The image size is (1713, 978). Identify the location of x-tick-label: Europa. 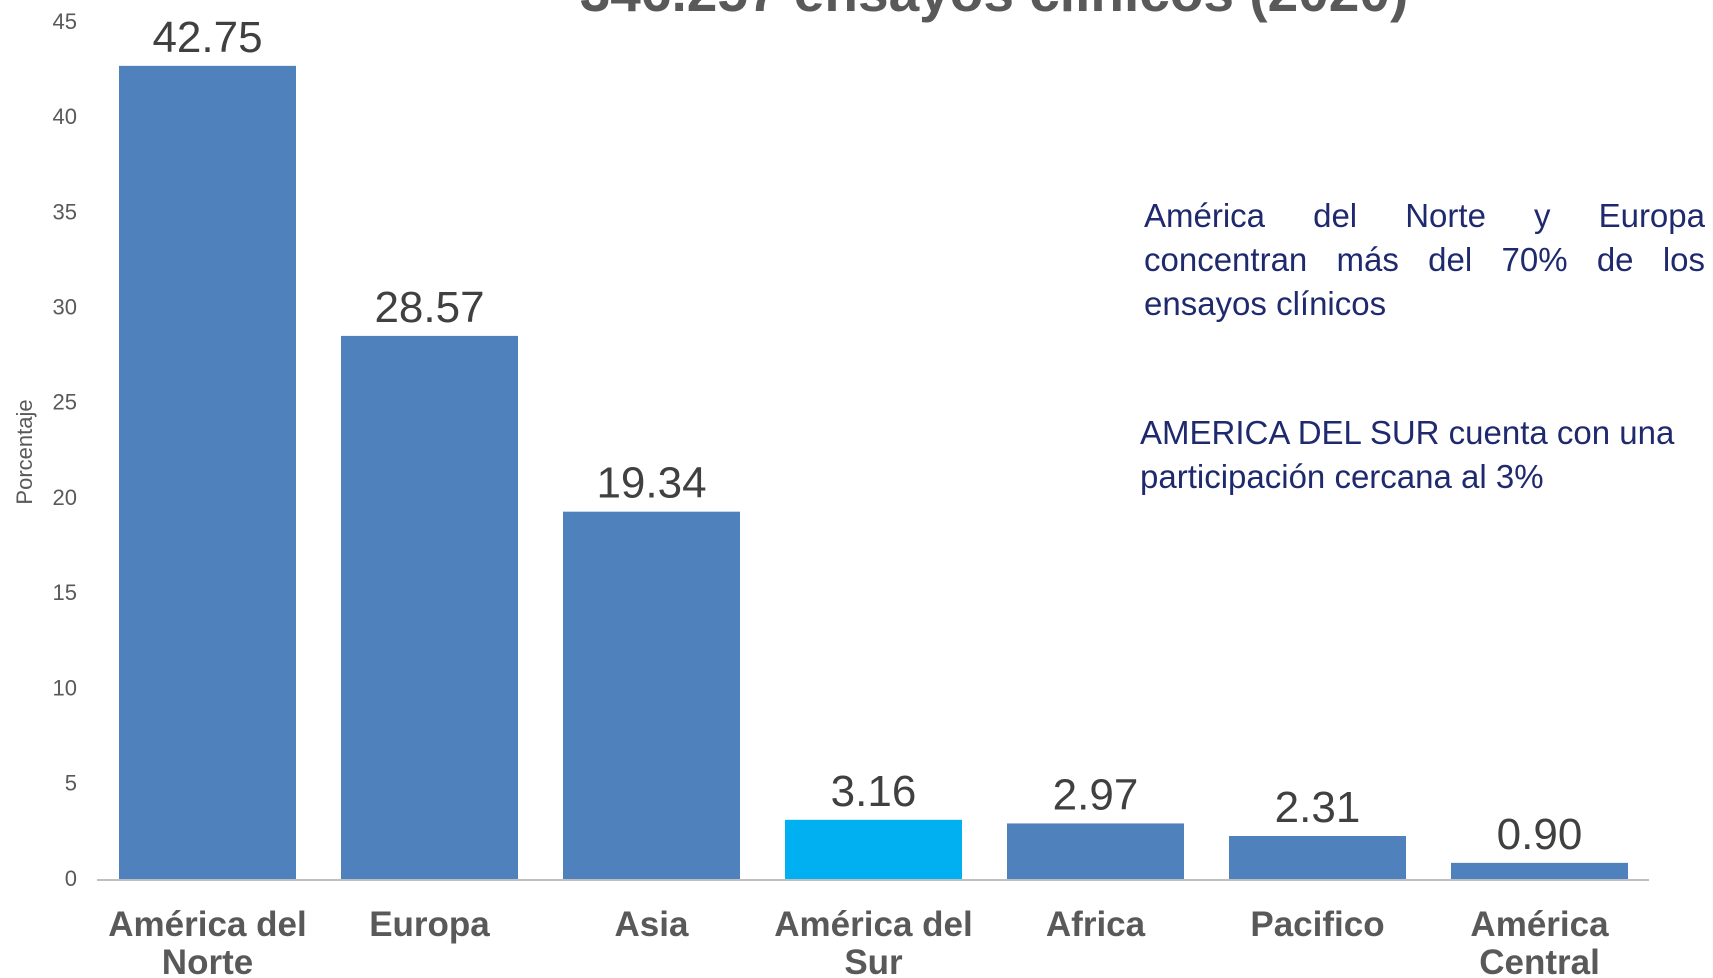
(429, 925).